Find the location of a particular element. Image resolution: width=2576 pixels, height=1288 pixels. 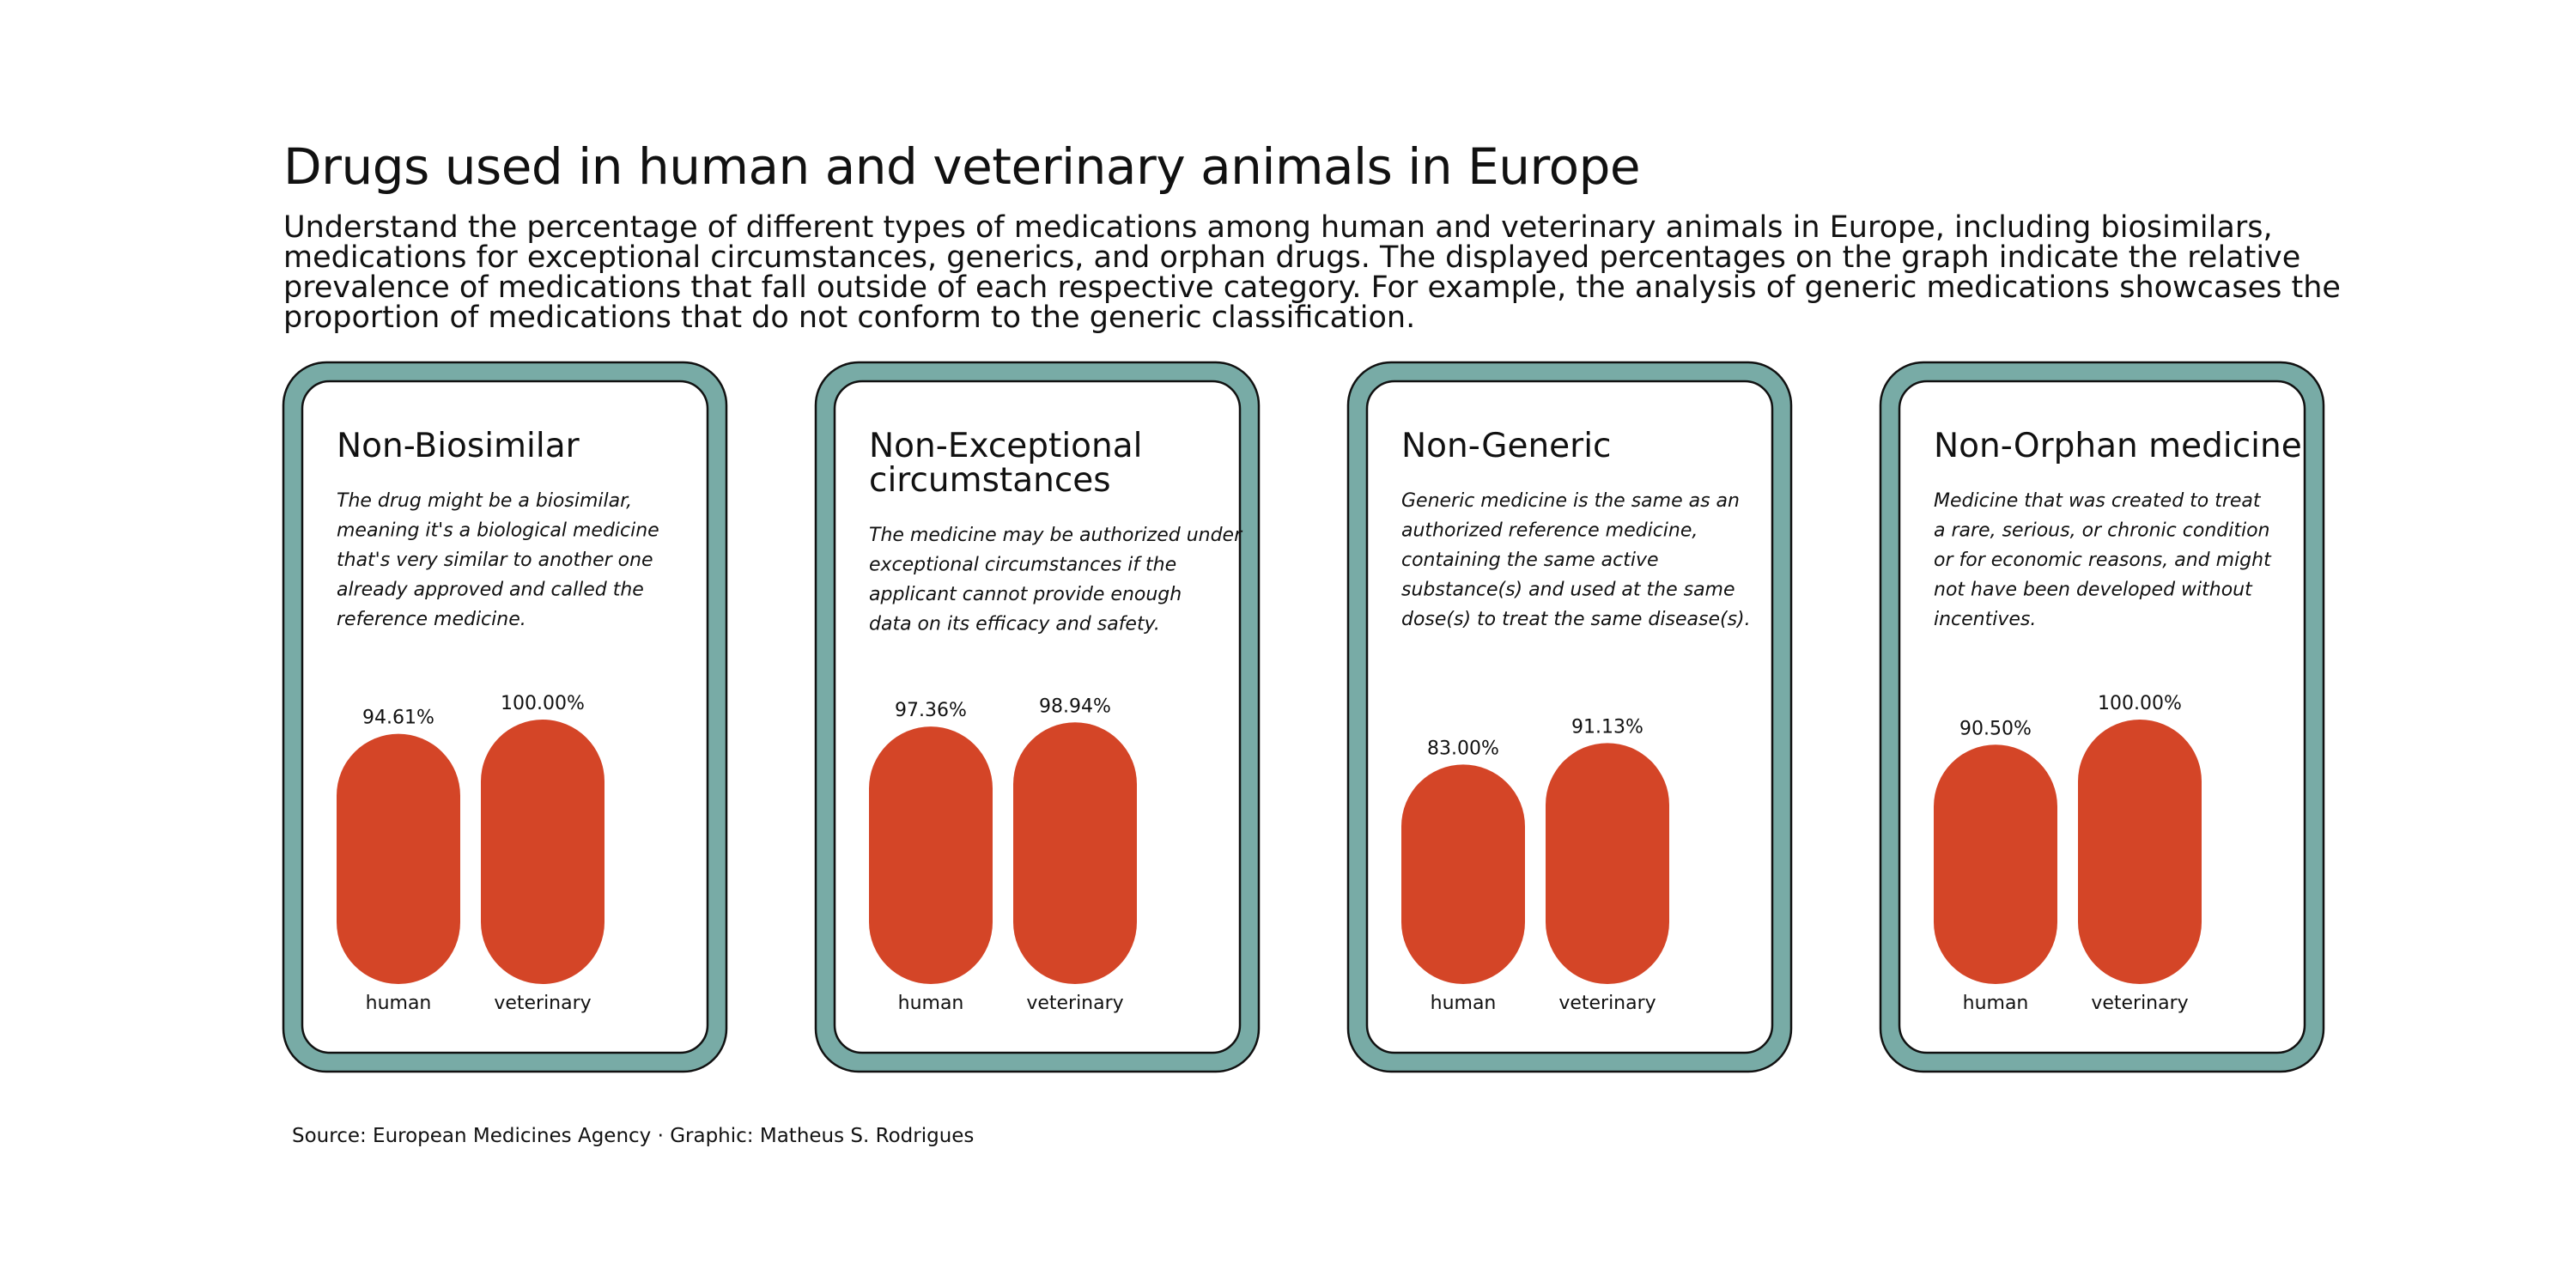

value-label: 83.00% is located at coordinates (1463, 748).